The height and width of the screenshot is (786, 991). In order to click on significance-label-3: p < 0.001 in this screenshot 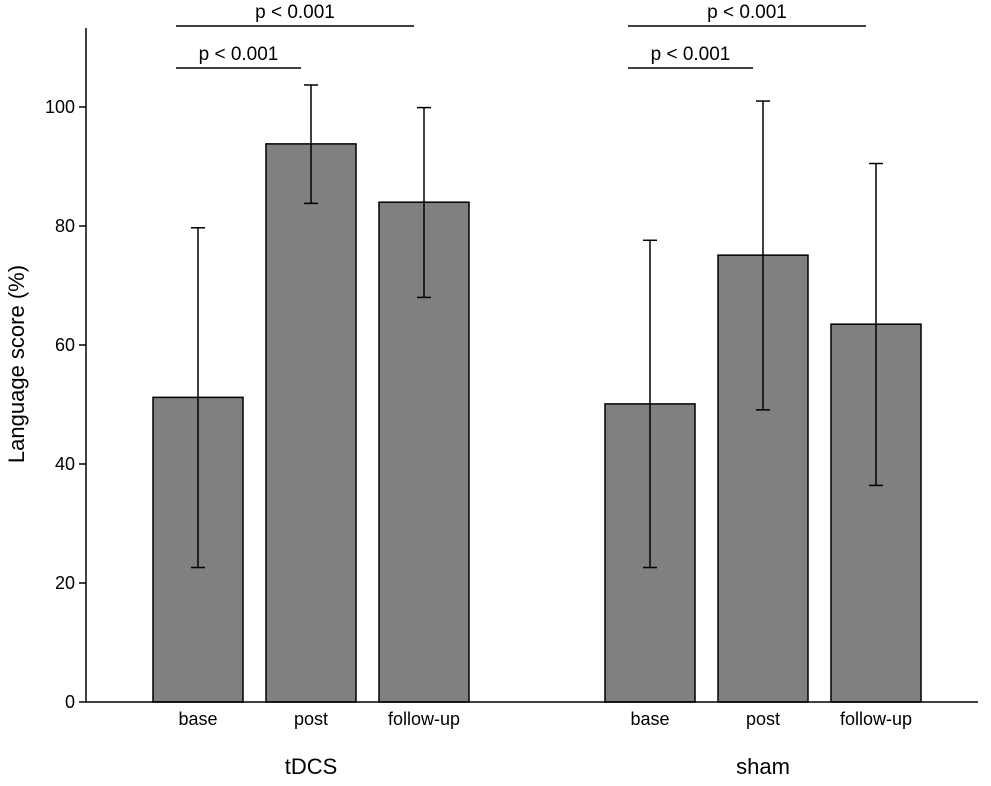, I will do `click(747, 12)`.